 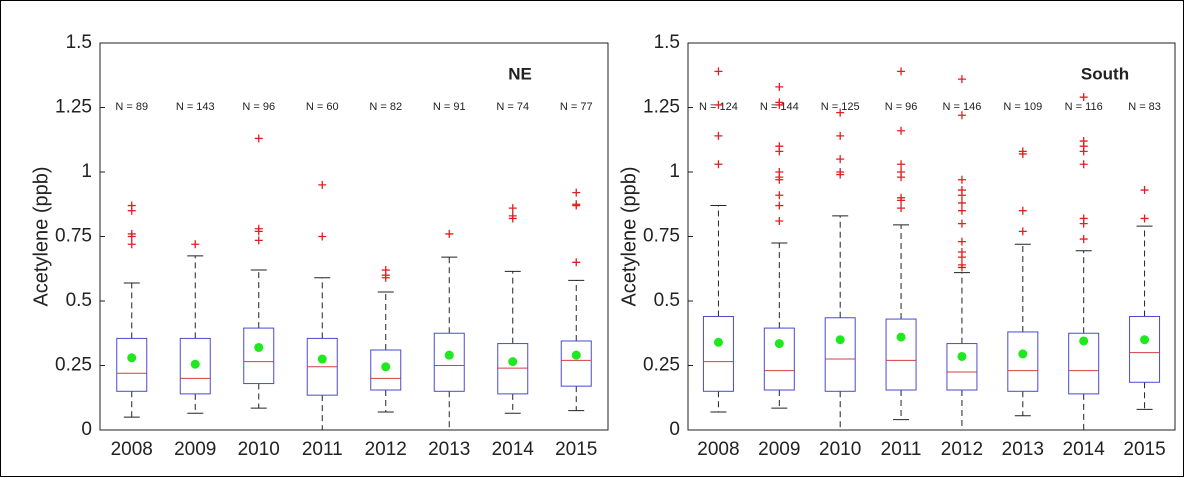 I want to click on n-label: N = 91, so click(x=449, y=107).